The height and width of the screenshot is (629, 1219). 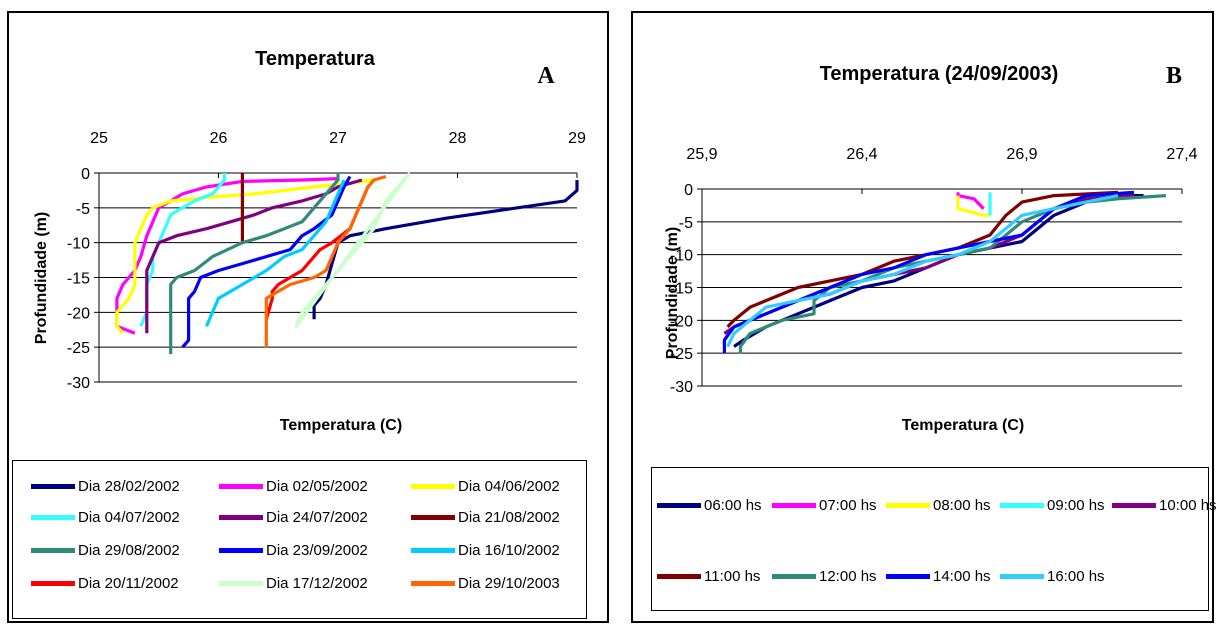 I want to click on chart-a-title: Temperatura, so click(x=315, y=59).